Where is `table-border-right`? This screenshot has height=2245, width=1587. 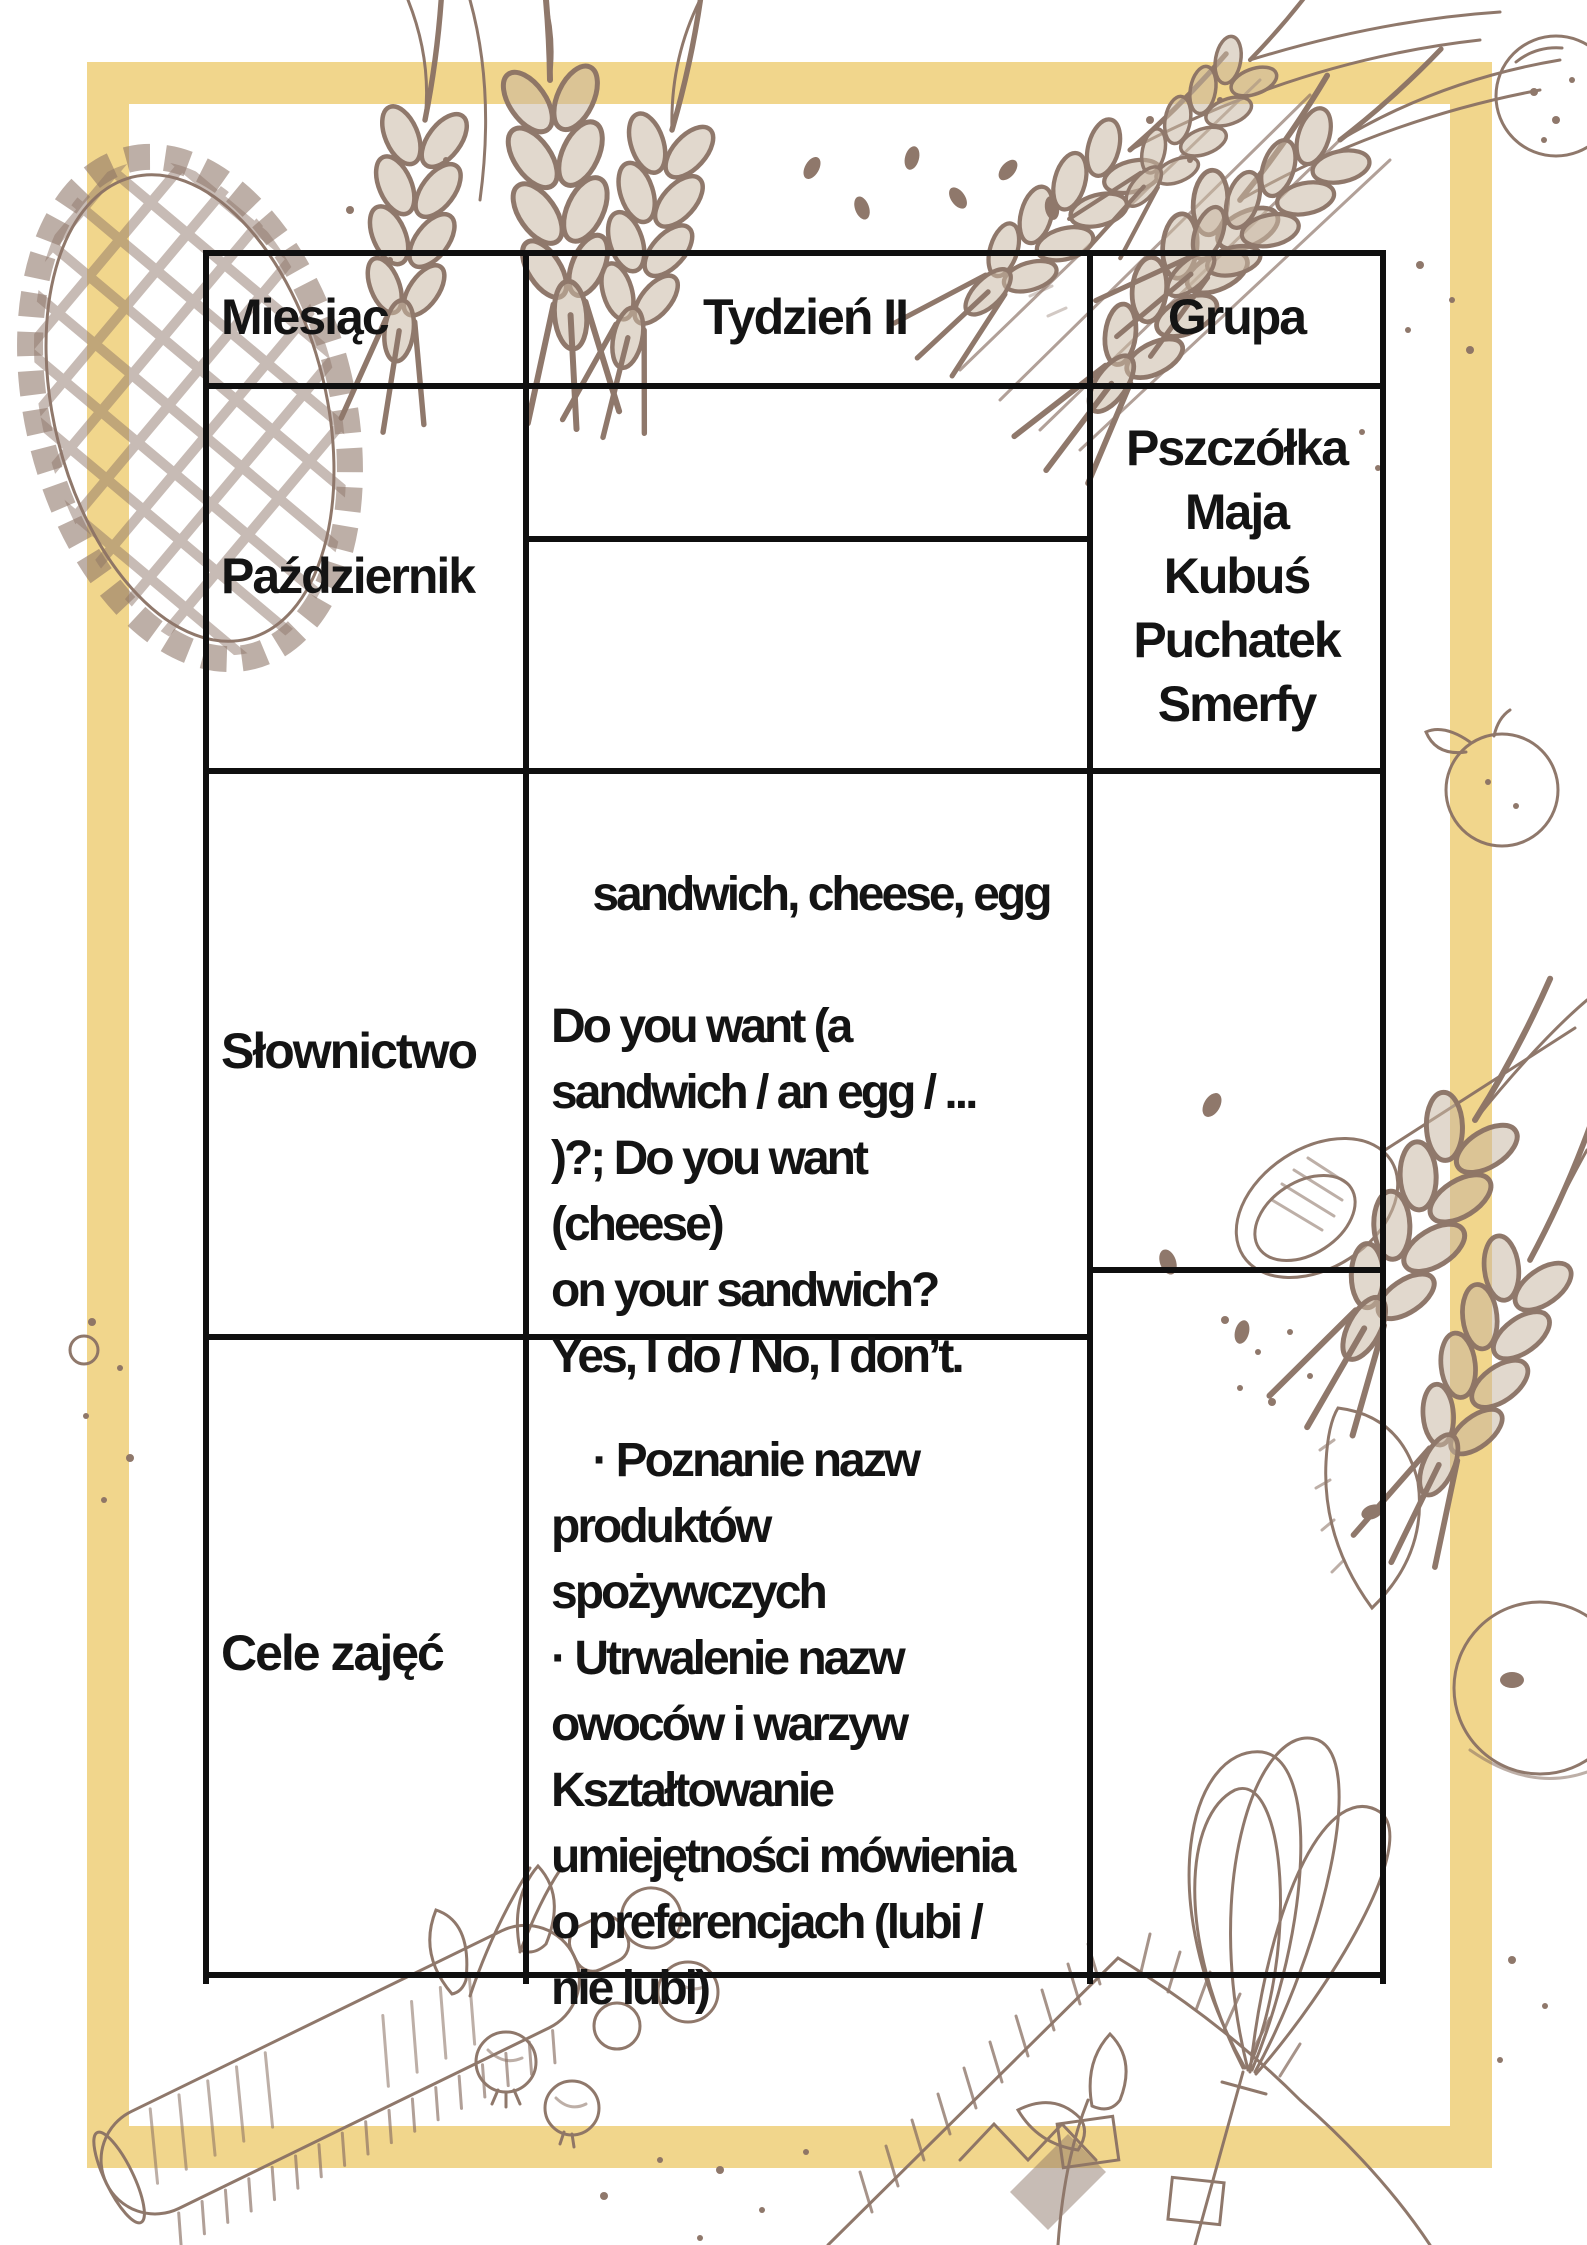
table-border-right is located at coordinates (1383, 1117).